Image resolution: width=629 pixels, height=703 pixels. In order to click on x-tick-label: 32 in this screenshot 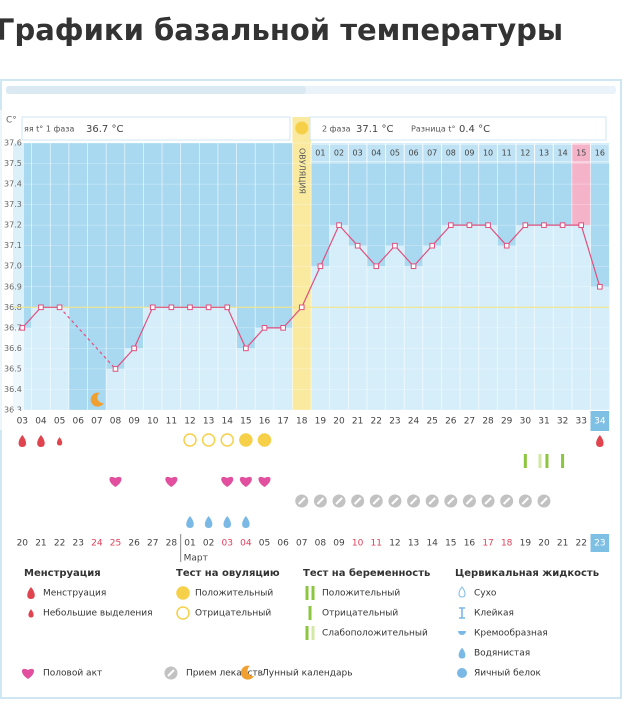, I will do `click(562, 422)`.